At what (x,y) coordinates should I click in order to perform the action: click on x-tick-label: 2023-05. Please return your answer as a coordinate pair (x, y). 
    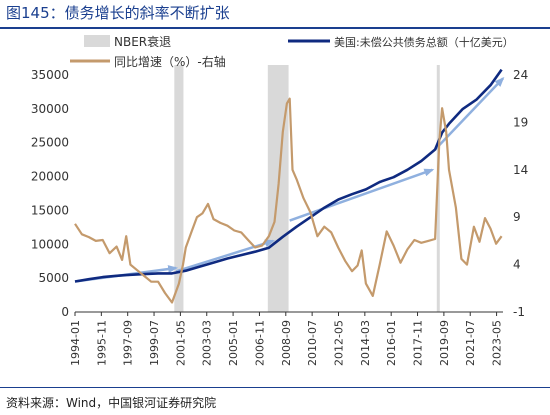
    Looking at the image, I should click on (497, 343).